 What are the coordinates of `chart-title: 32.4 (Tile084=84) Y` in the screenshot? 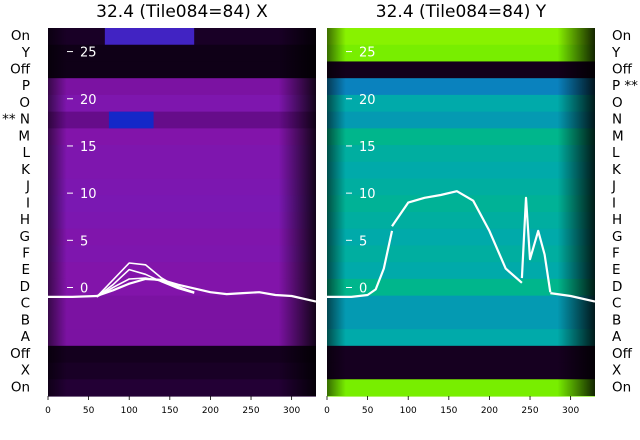 It's located at (461, 12).